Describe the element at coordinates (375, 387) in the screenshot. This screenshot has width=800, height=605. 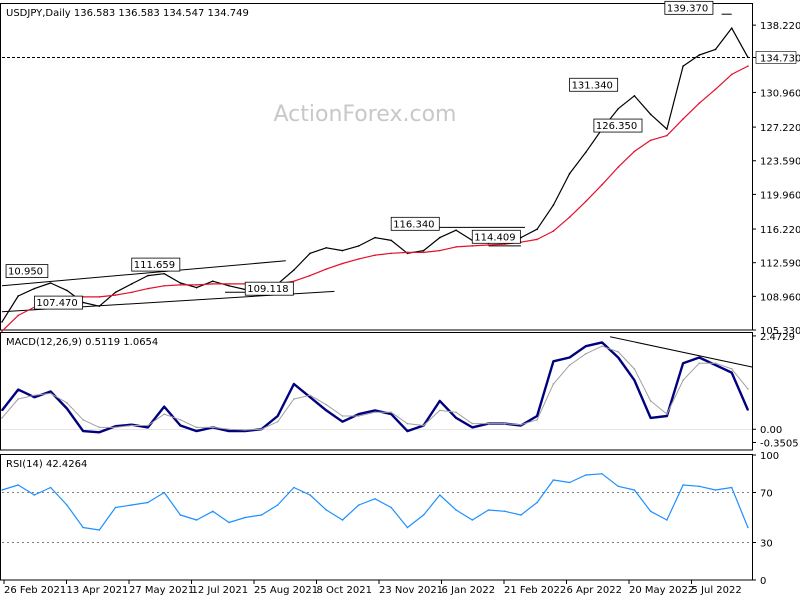
I see `series-line-macd` at that location.